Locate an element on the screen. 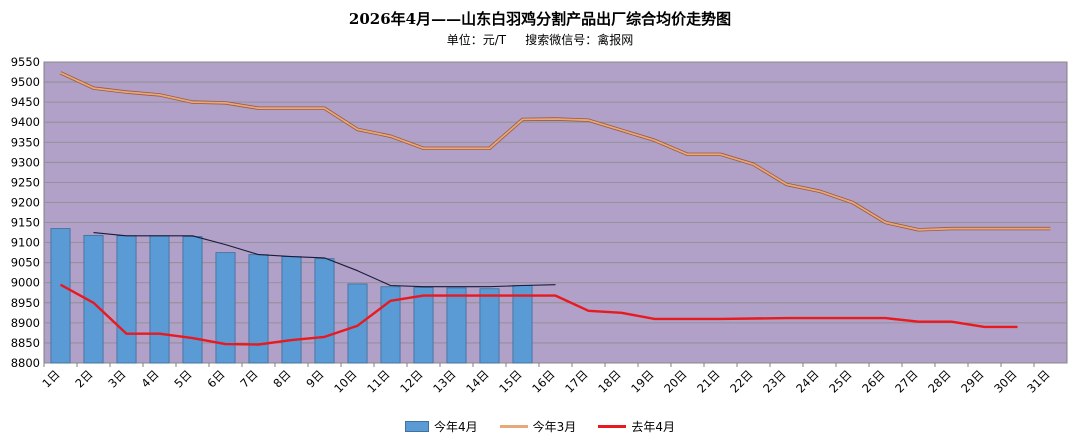  x-tick-label: 25日 is located at coordinates (840, 381).